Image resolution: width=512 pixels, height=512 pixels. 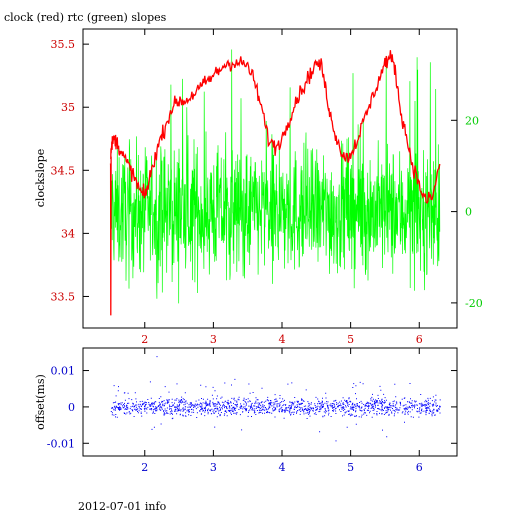 What do you see at coordinates (40, 178) in the screenshot?
I see `top-y-axis-label: clockslope` at bounding box center [40, 178].